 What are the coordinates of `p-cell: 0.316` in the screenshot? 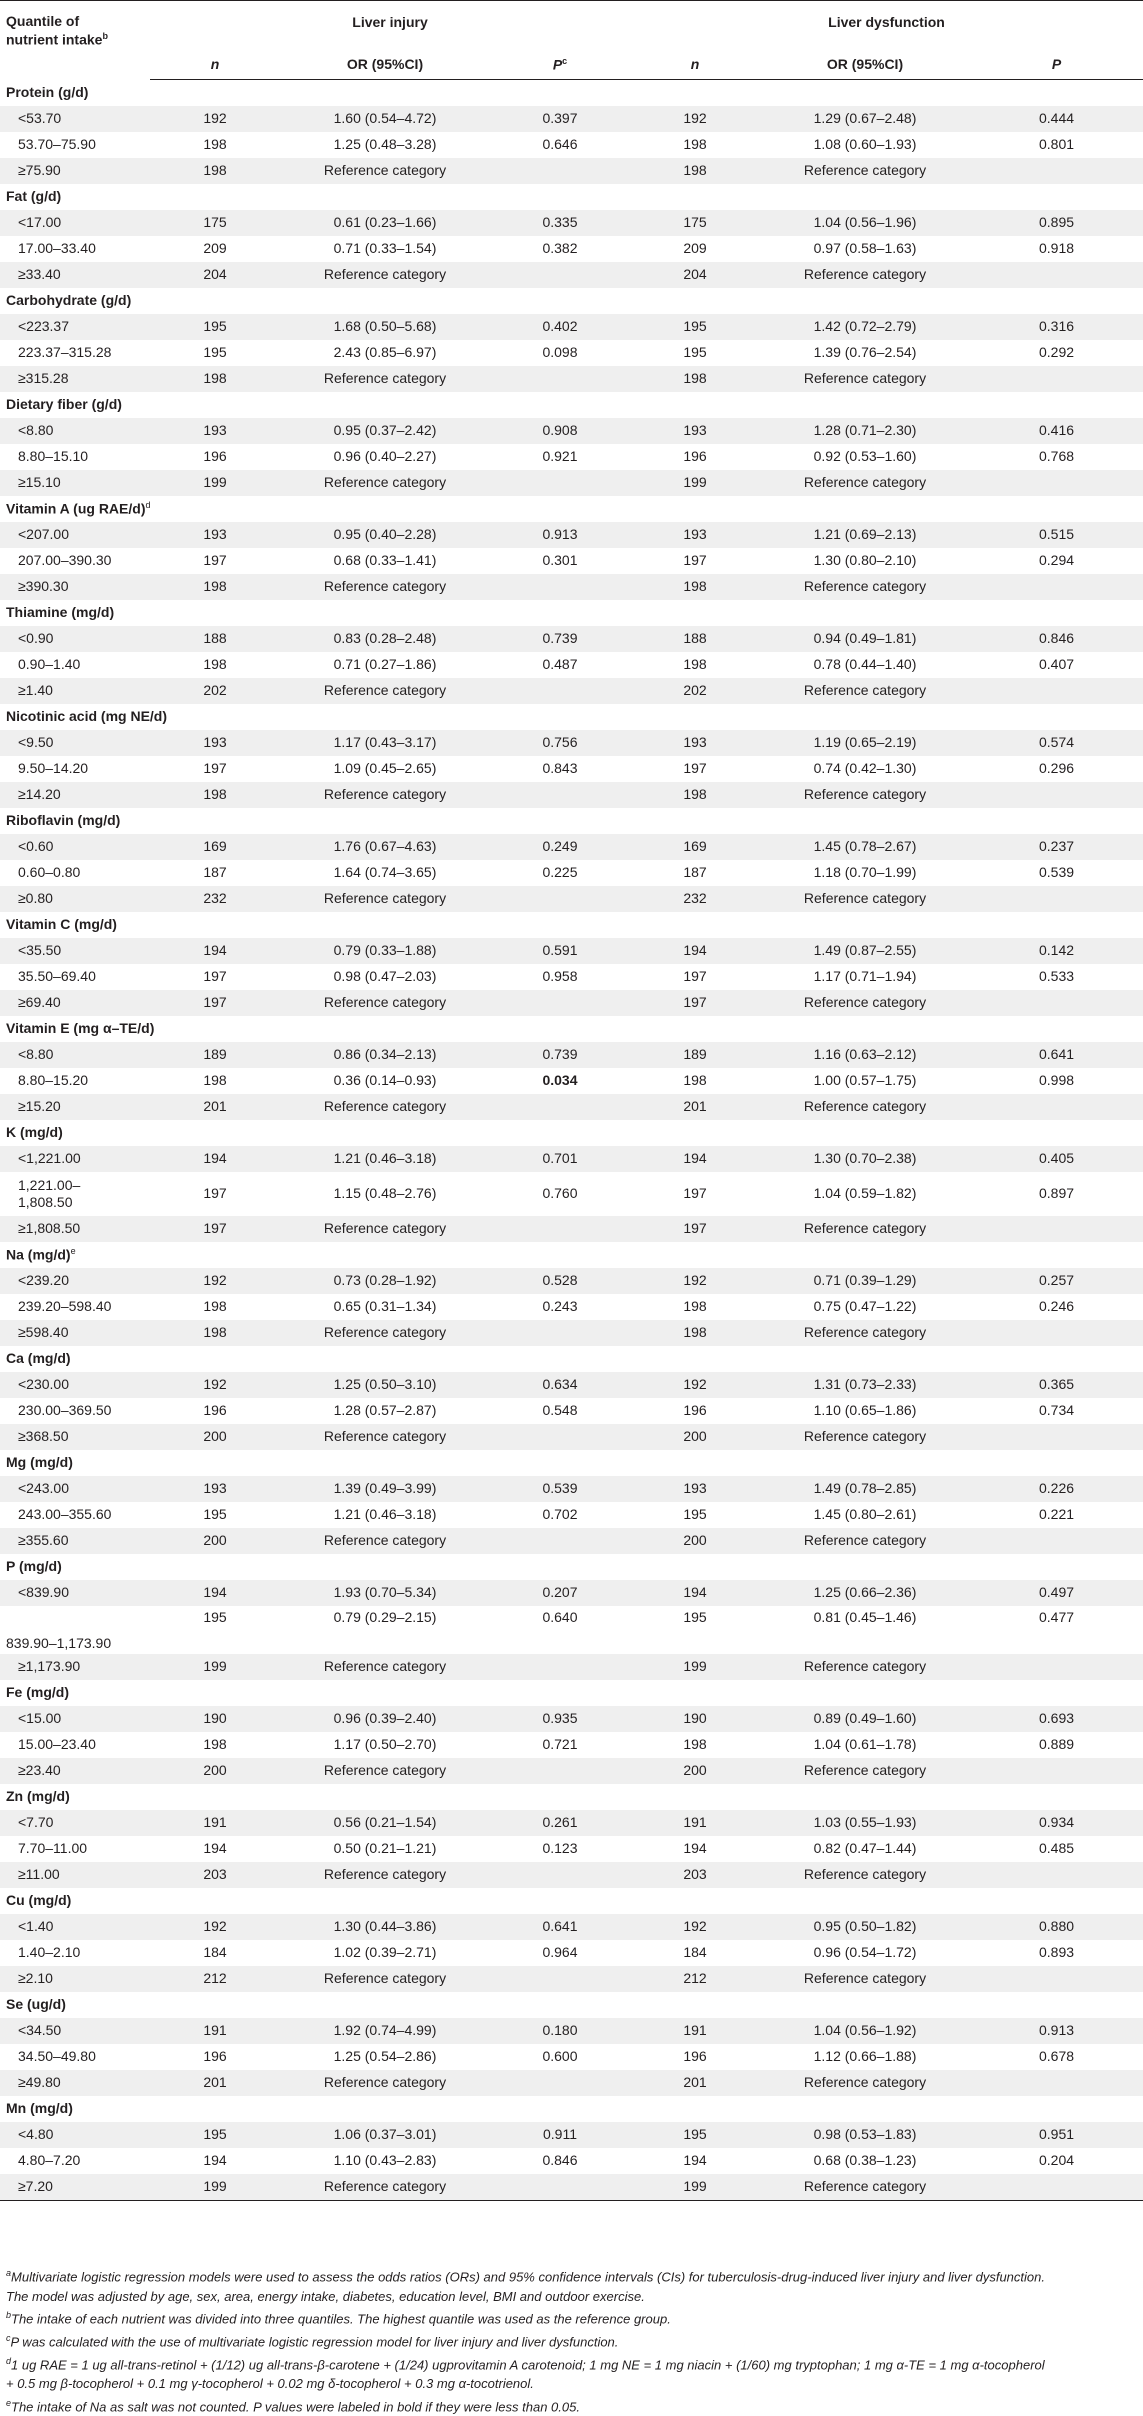 It's located at (1056, 327).